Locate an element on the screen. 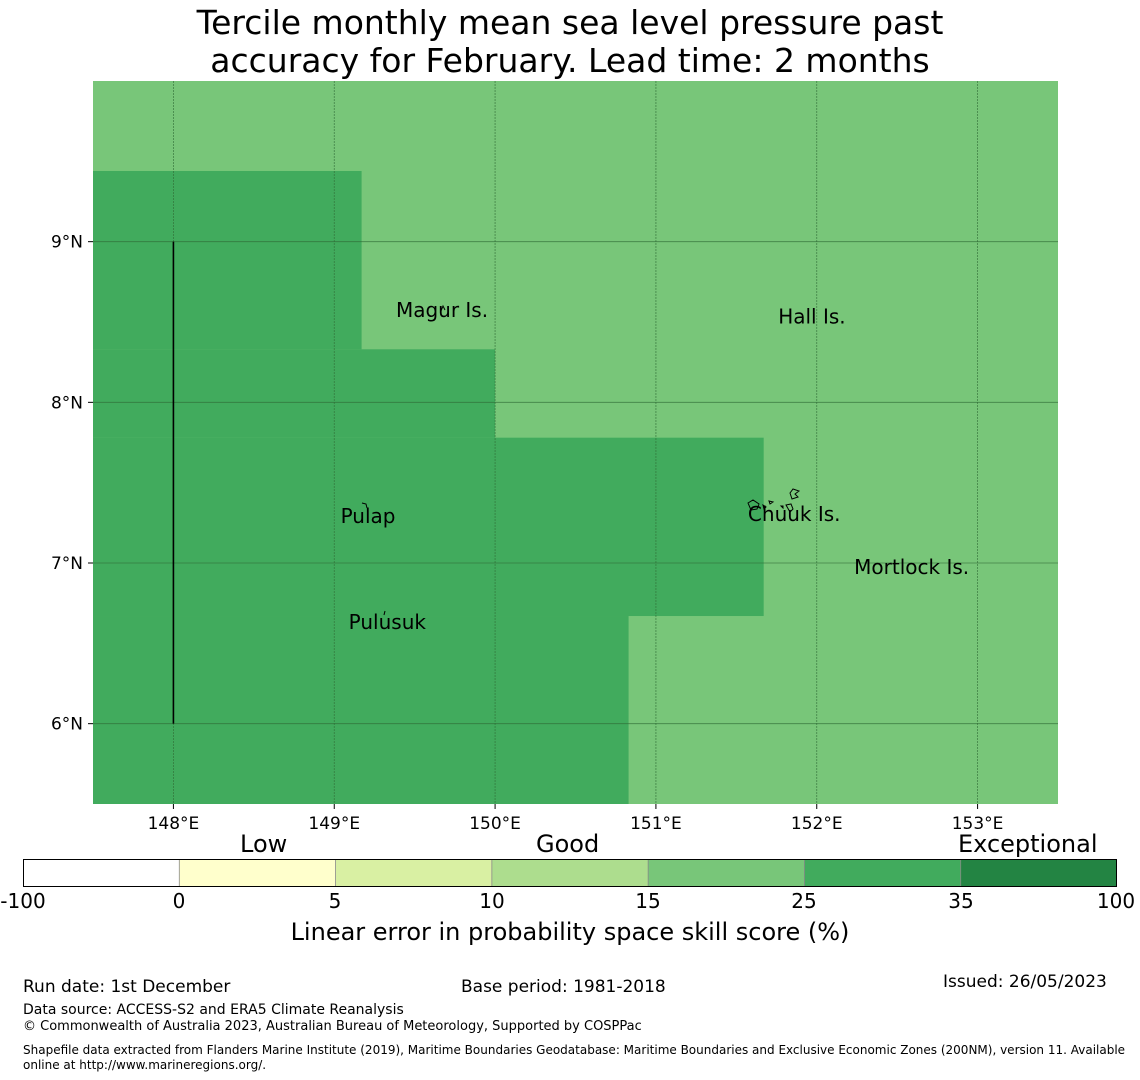 The height and width of the screenshot is (1080, 1140). colorbar-tick-label: 35 is located at coordinates (961, 901).